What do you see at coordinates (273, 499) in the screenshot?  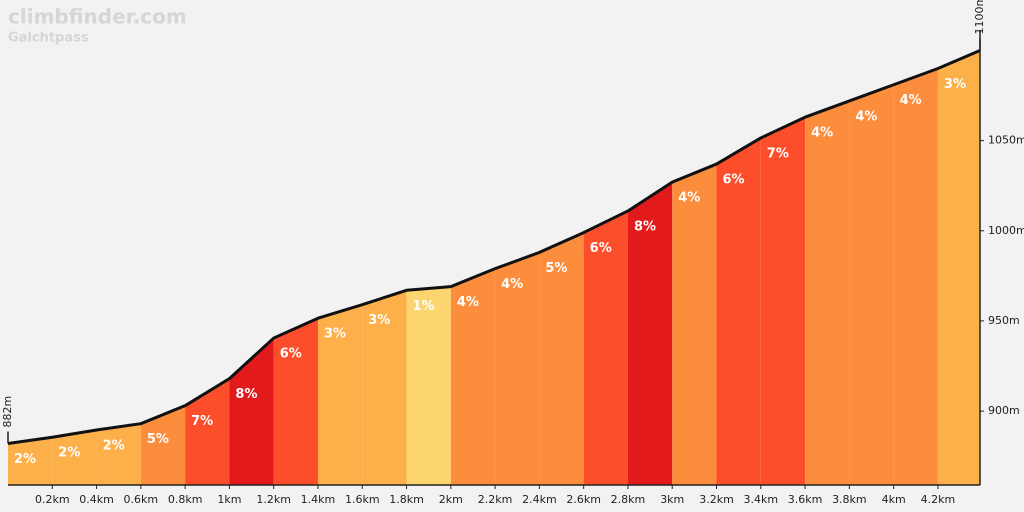 I see `x-tick-label: 1.2km` at bounding box center [273, 499].